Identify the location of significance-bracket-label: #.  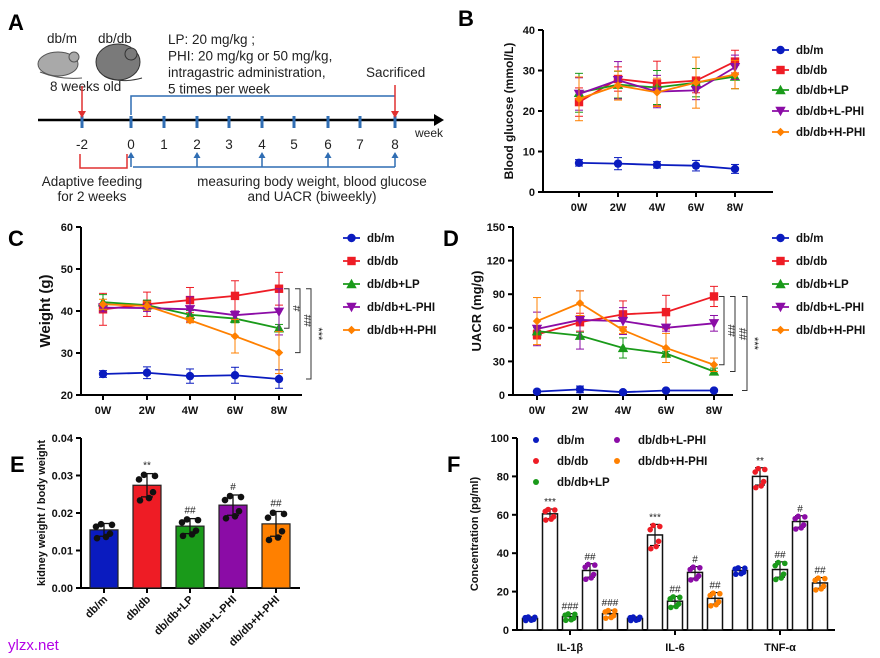
(296, 308).